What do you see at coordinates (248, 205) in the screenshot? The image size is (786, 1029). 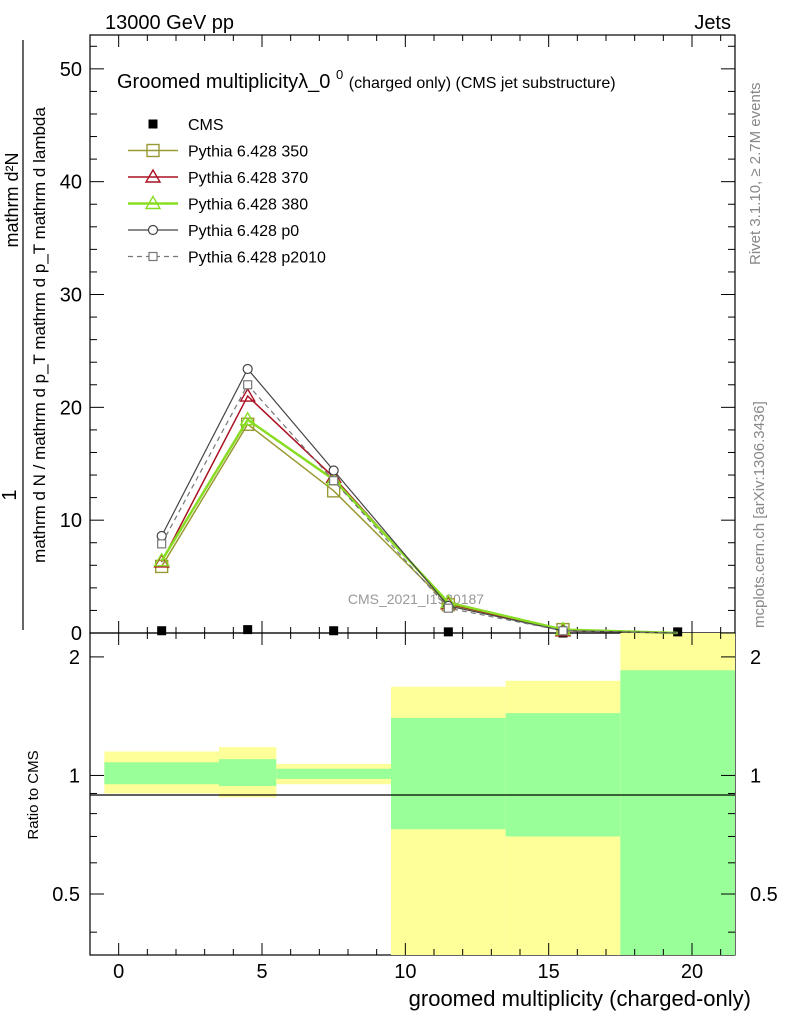 I see `legend-label: Pythia 6.428 380` at bounding box center [248, 205].